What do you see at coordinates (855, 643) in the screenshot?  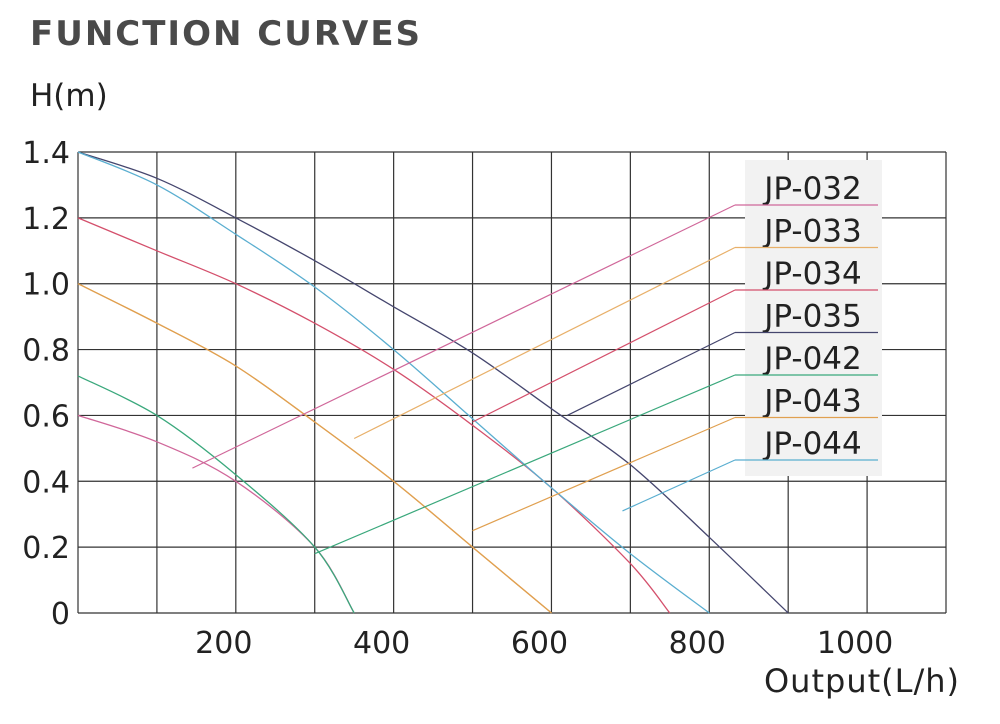 I see `x-tick-label: 1000` at bounding box center [855, 643].